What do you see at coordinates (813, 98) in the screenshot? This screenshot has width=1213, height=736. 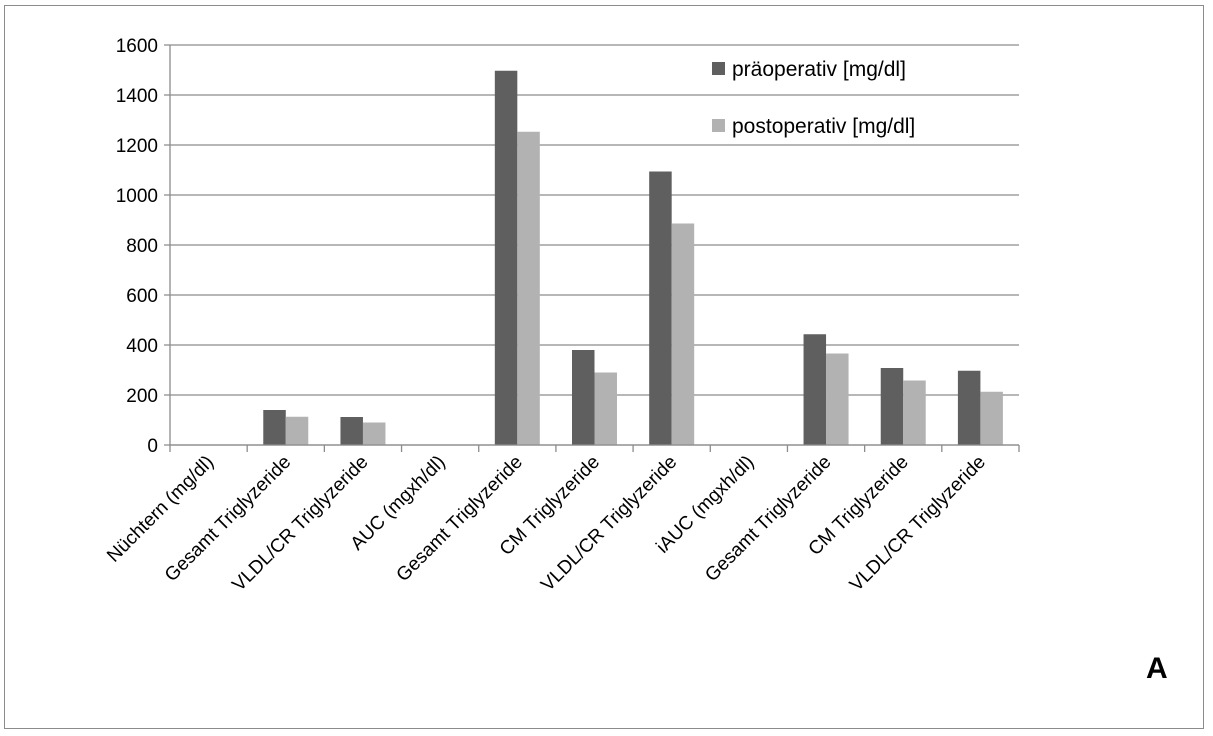 I see `legend: präoperativ [mg/dl] postoperativ [mg/dl]` at bounding box center [813, 98].